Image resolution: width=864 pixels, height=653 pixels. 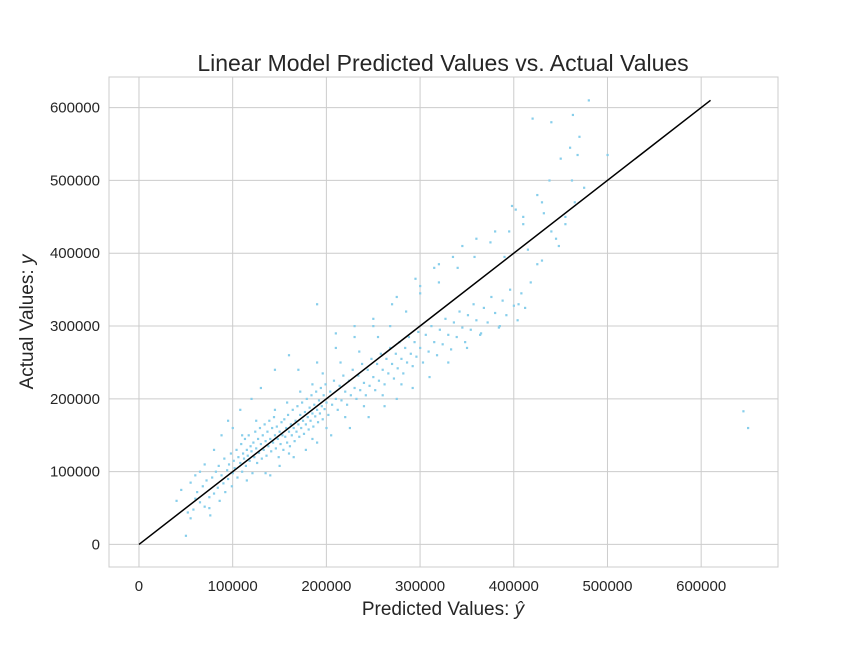 I want to click on y-axis-title: Actual Values: y, so click(x=27, y=321).